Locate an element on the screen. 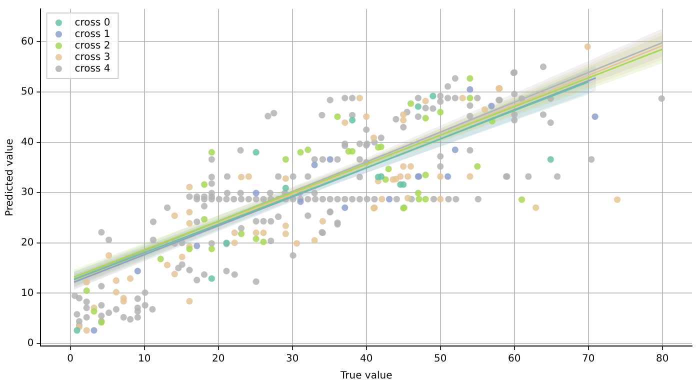 This screenshot has height=386, width=700. y-tick-label: 40 is located at coordinates (27, 142).